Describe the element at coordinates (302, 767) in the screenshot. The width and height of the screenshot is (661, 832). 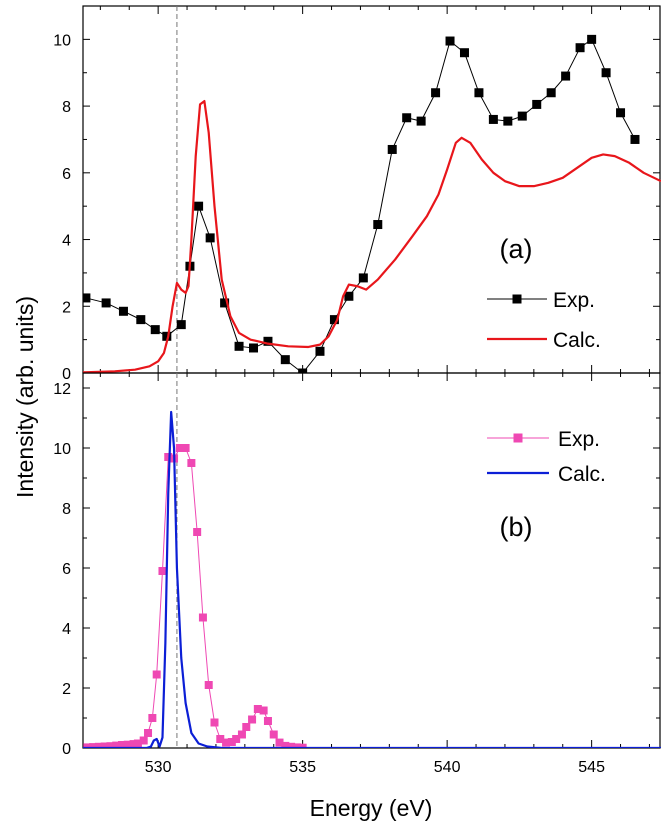
I see `x-tick-label: 535` at that location.